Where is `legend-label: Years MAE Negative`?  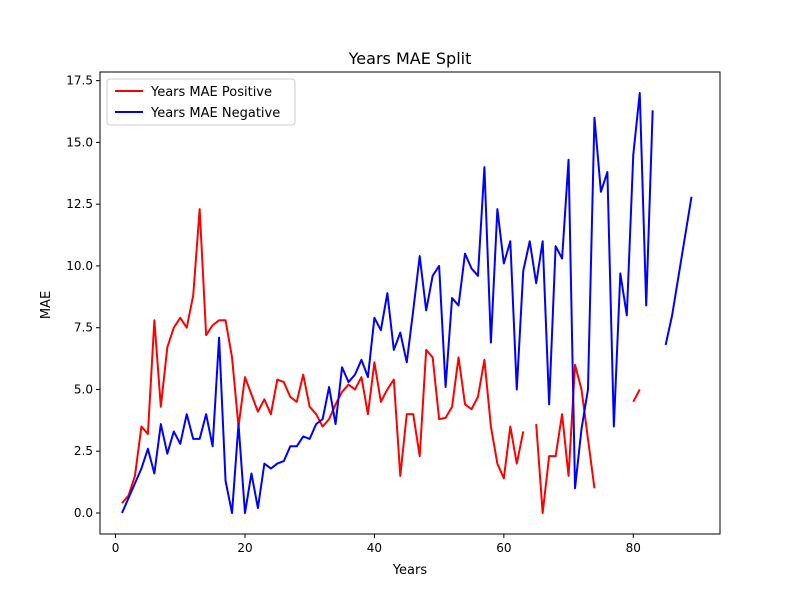 legend-label: Years MAE Negative is located at coordinates (215, 113).